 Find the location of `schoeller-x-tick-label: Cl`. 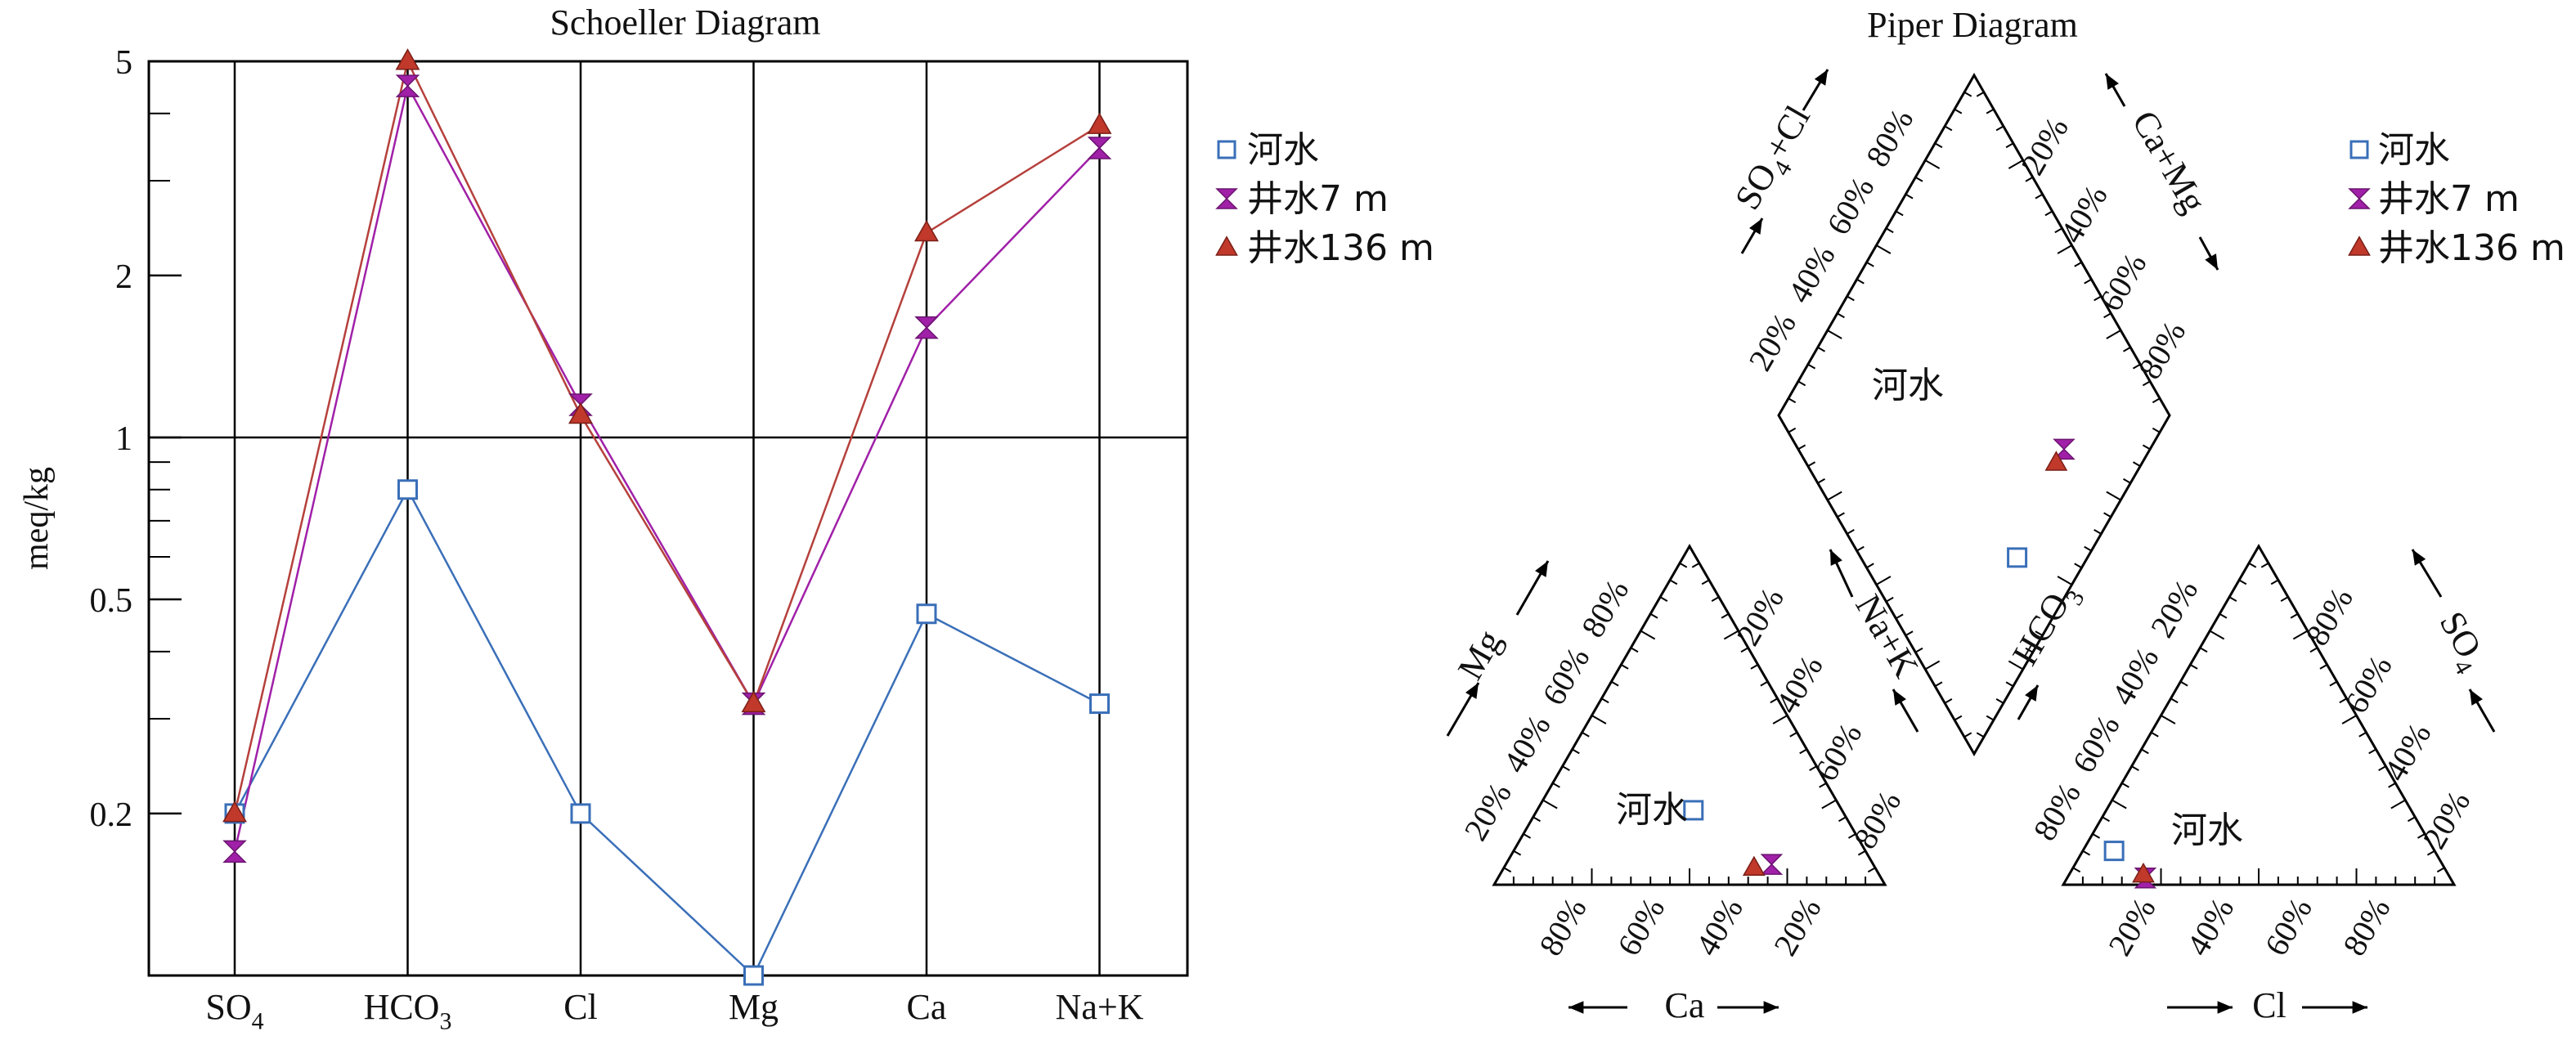

schoeller-x-tick-label: Cl is located at coordinates (580, 1007).